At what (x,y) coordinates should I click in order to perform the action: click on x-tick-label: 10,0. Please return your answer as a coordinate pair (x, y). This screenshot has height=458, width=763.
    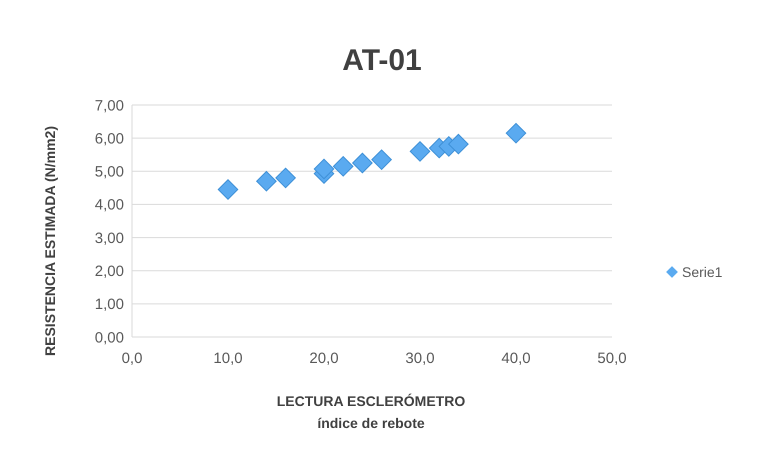
    Looking at the image, I should click on (228, 358).